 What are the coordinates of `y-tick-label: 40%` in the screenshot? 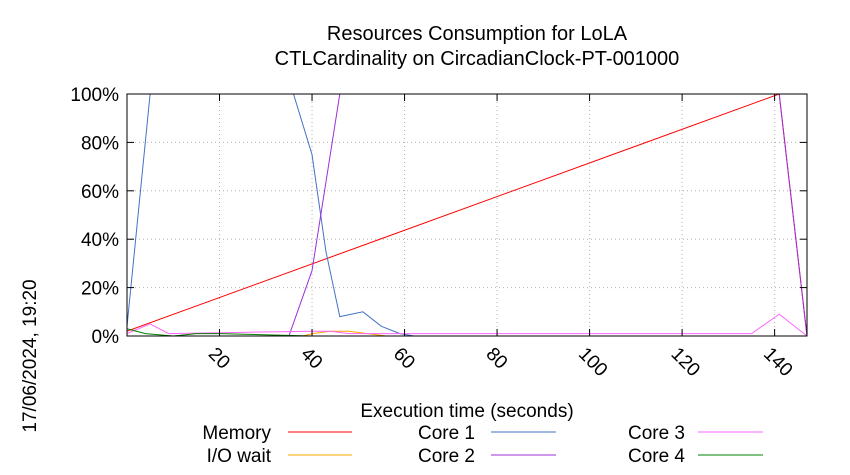 It's located at (100, 240).